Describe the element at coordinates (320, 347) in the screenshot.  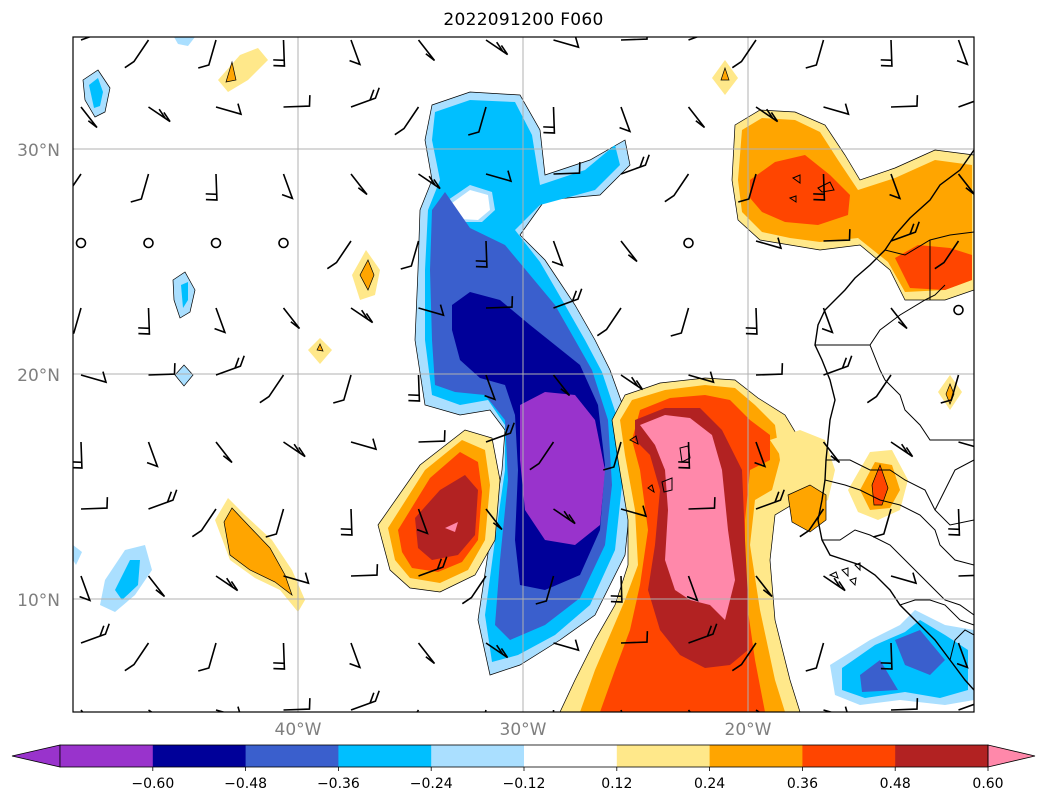
I see `contour-pos-small-3b` at that location.